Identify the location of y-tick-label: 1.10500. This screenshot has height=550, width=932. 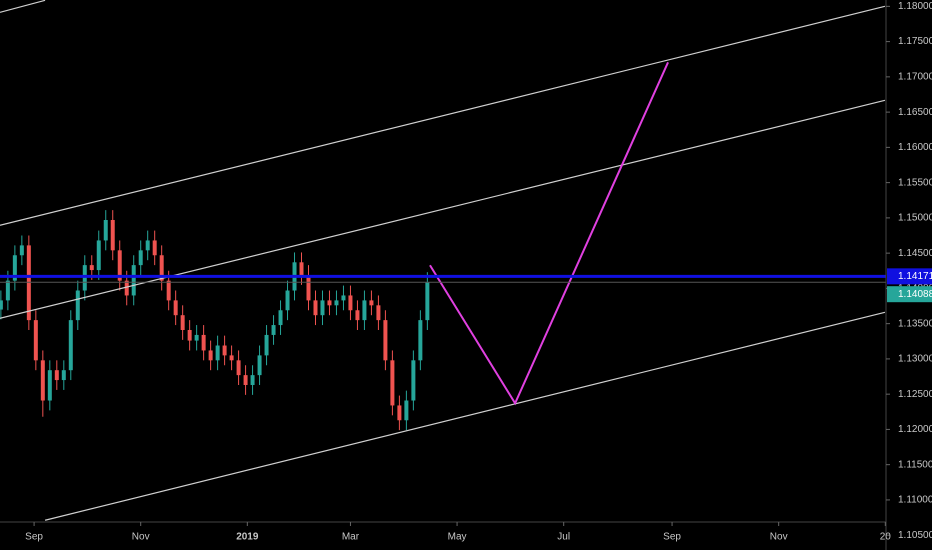
(915, 535).